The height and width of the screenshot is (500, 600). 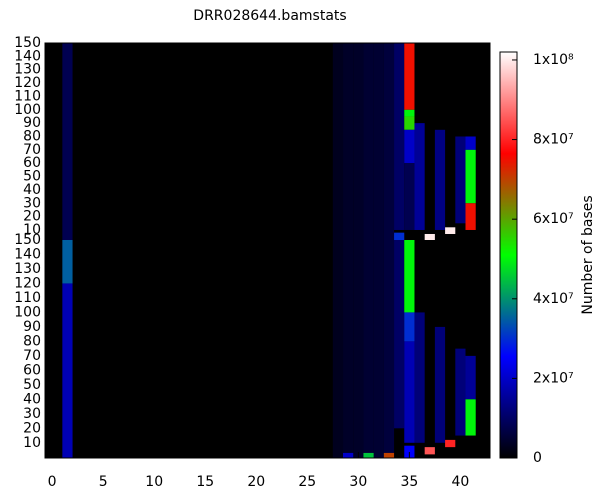 What do you see at coordinates (553, 60) in the screenshot?
I see `colorbar-tick-label: 1x10⁸` at bounding box center [553, 60].